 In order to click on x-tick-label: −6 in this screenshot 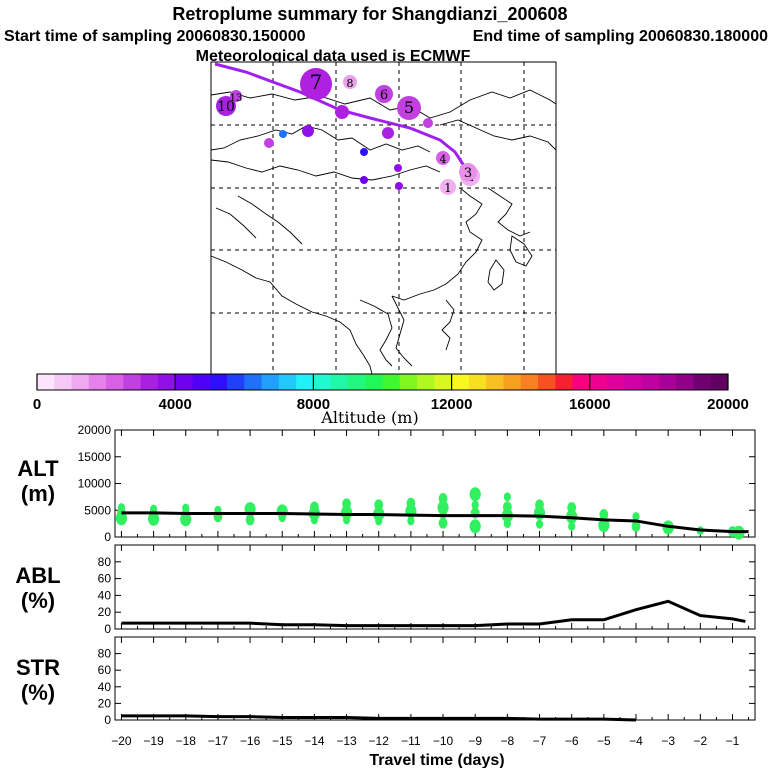, I will do `click(572, 741)`.